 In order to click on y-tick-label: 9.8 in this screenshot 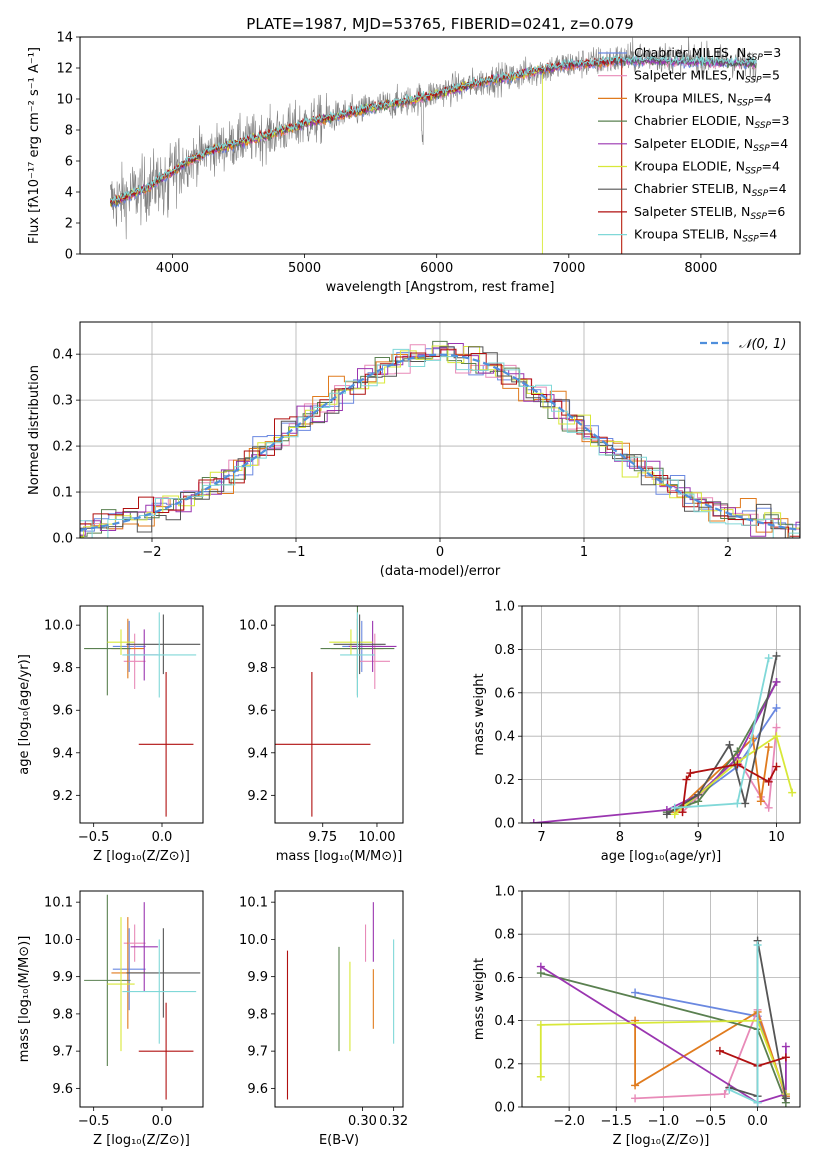, I will do `click(257, 1014)`.